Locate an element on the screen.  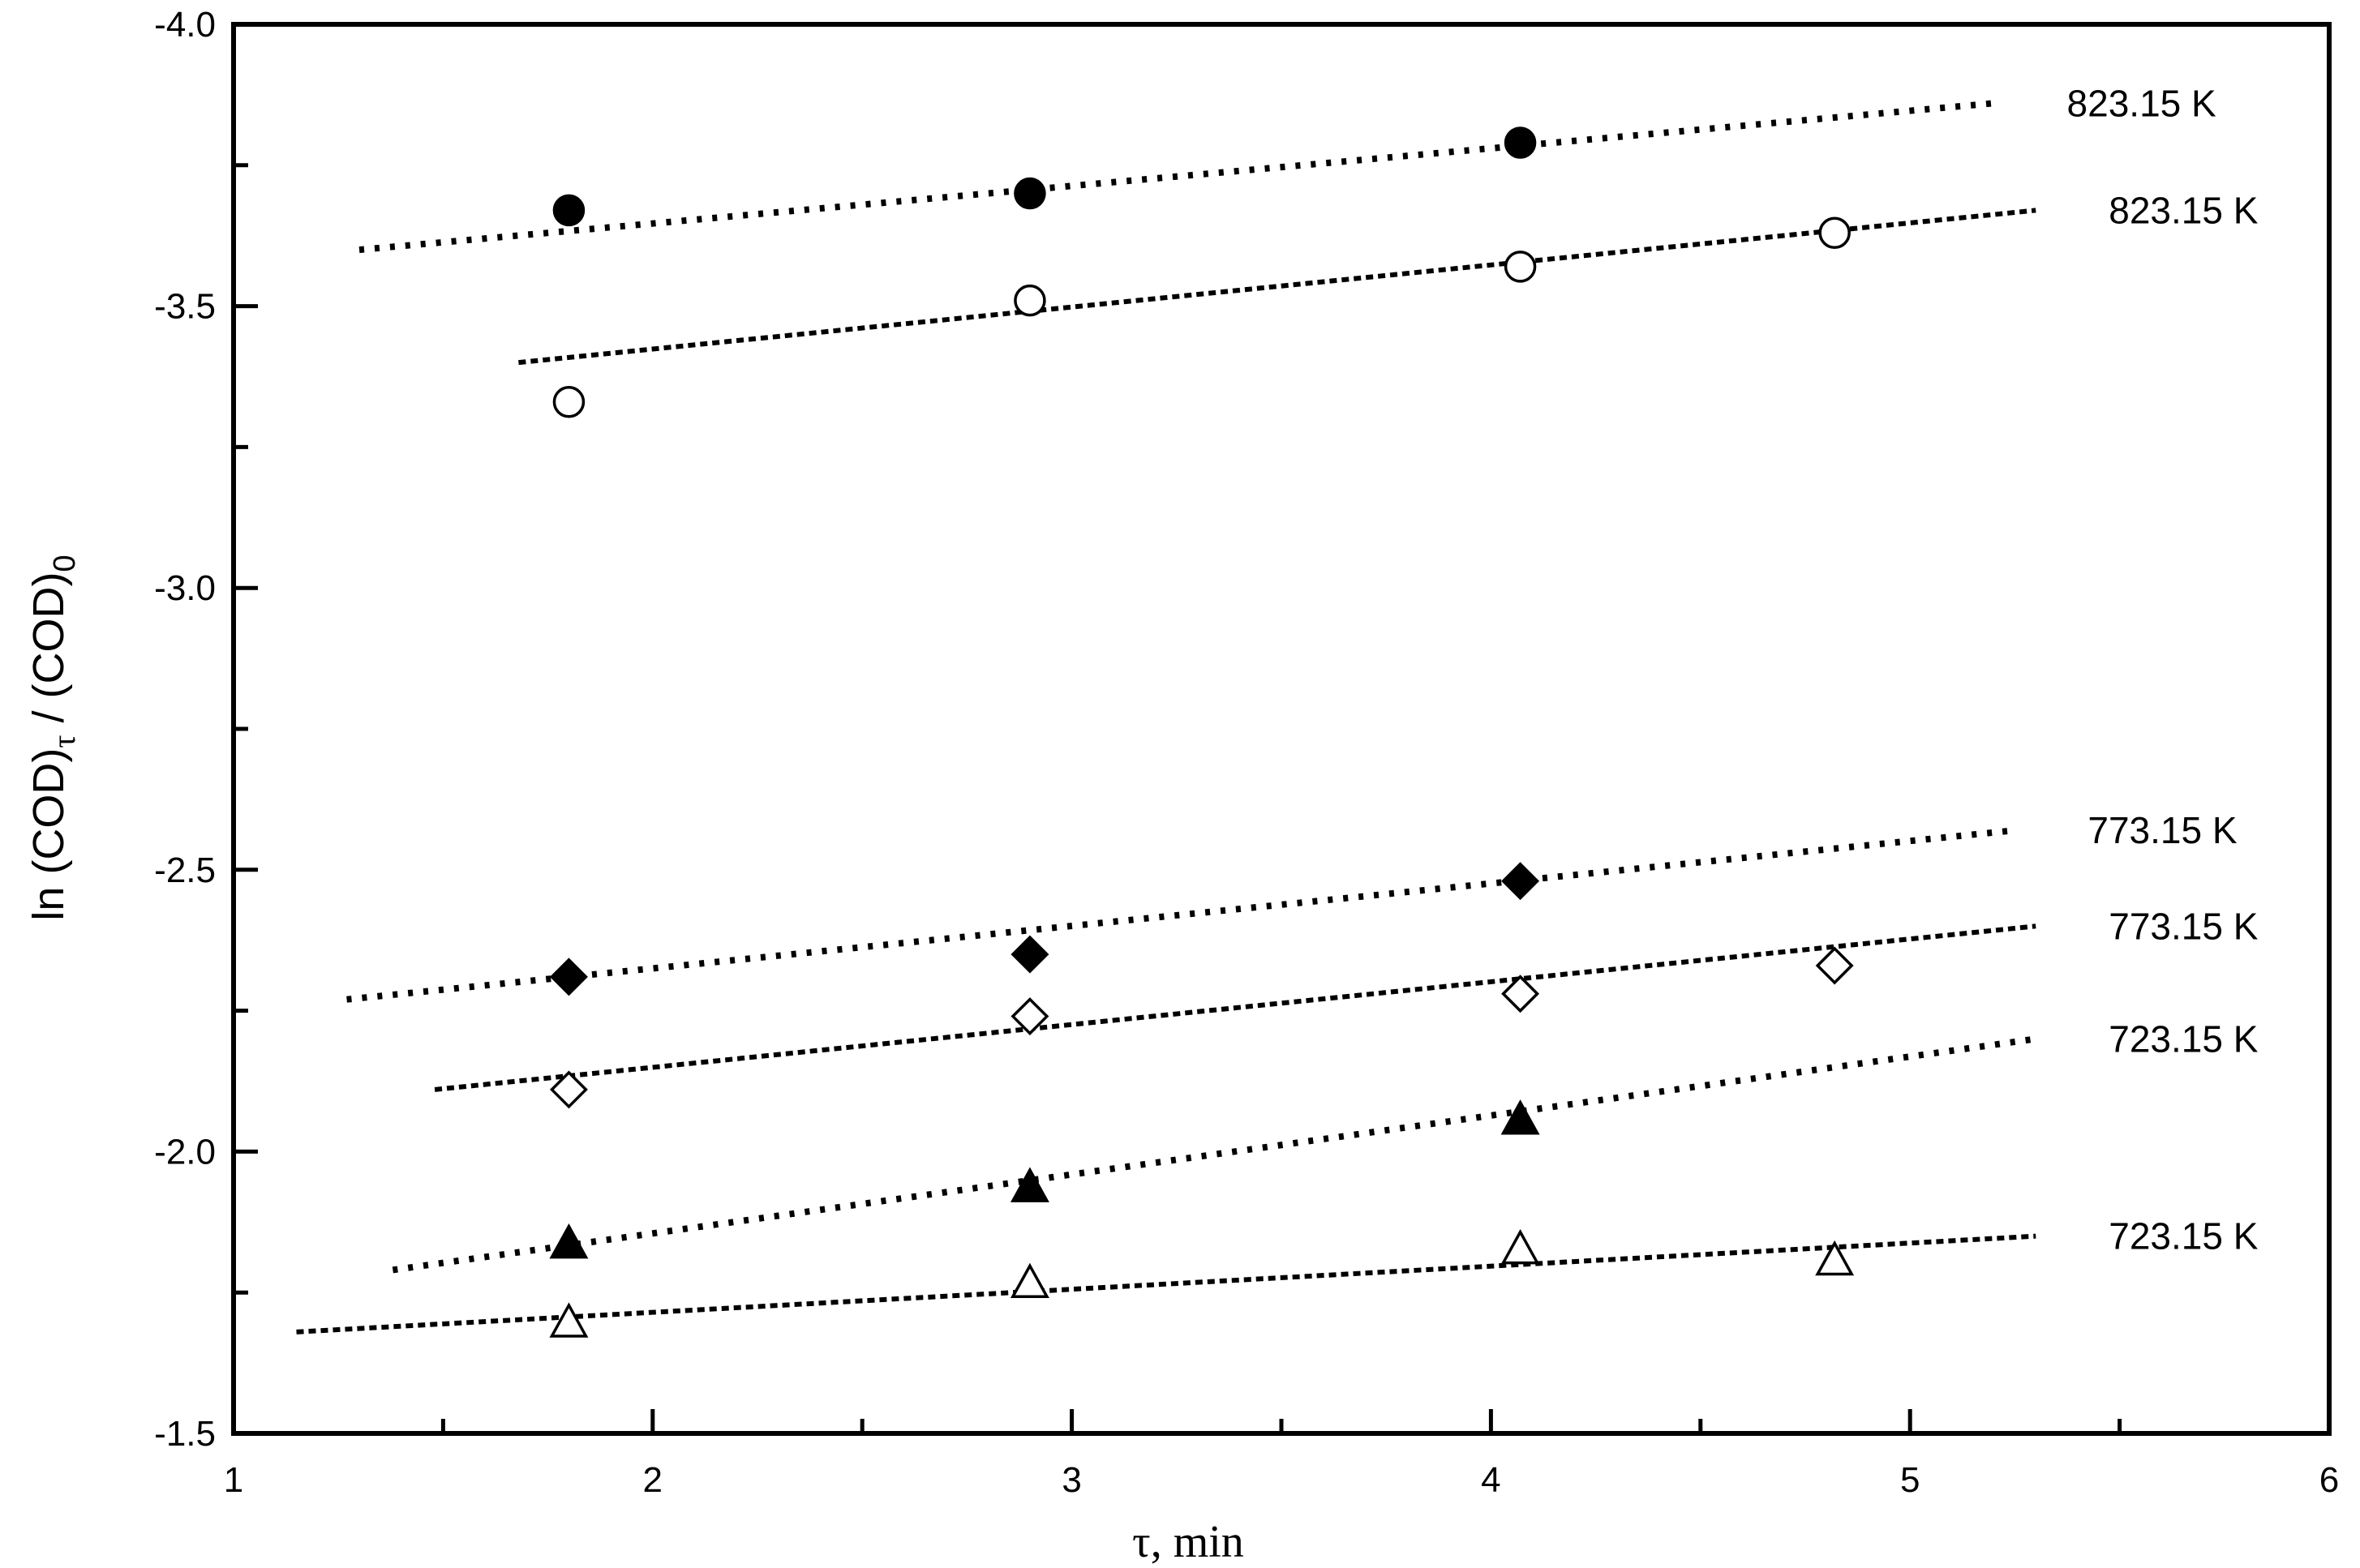
x-tick-label: 2 is located at coordinates (653, 1480).